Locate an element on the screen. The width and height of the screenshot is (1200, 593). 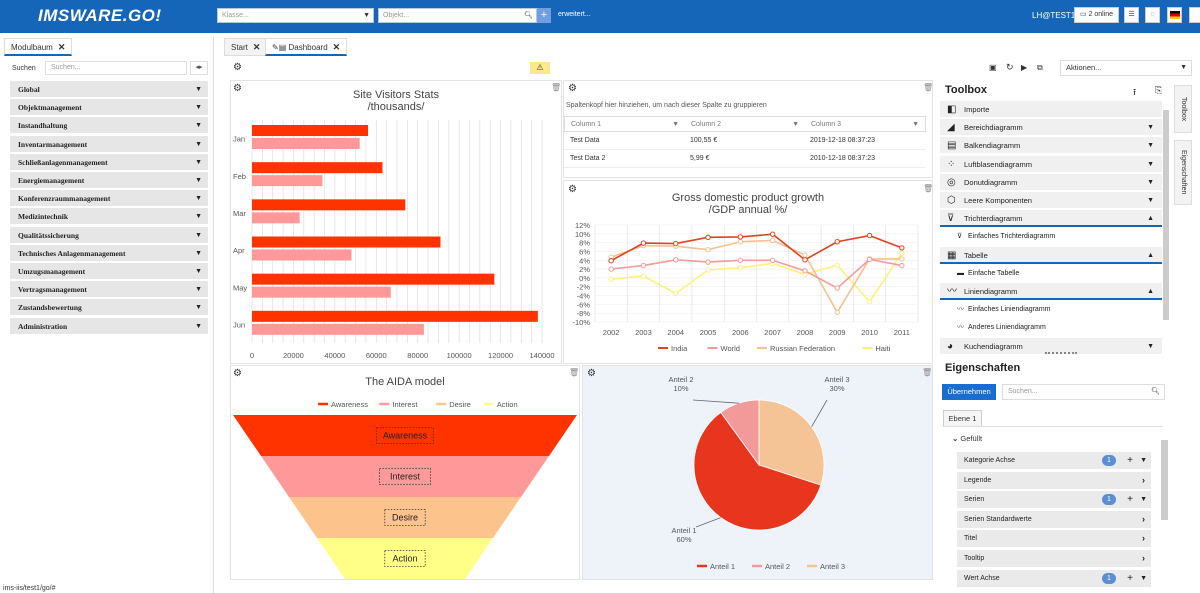
bar-series-b is located at coordinates (276, 218).